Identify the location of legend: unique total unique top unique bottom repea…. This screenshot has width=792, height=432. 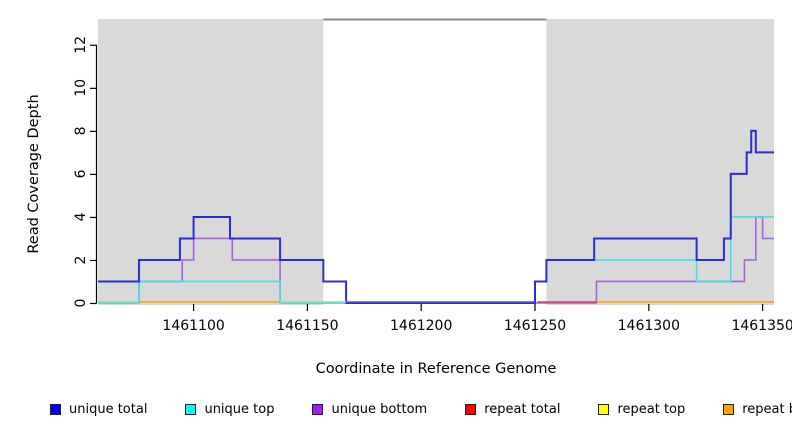
(421, 409).